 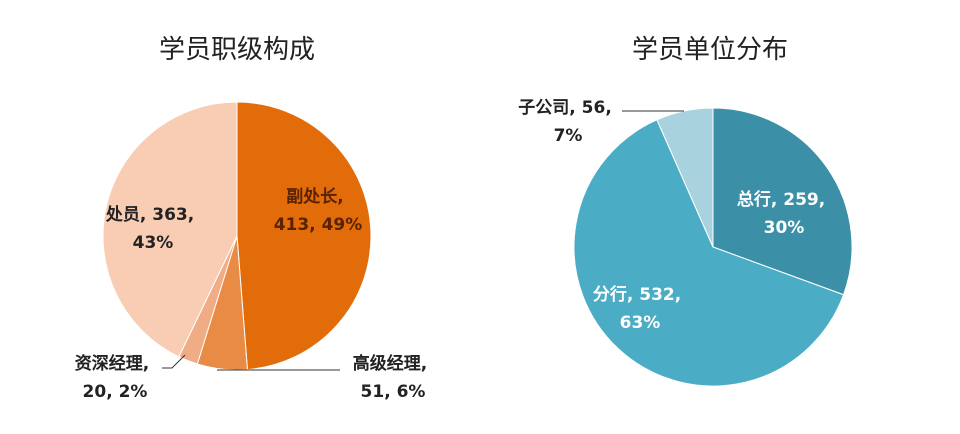 I want to click on chart-2-title: 学员单位分布, so click(x=710, y=50).